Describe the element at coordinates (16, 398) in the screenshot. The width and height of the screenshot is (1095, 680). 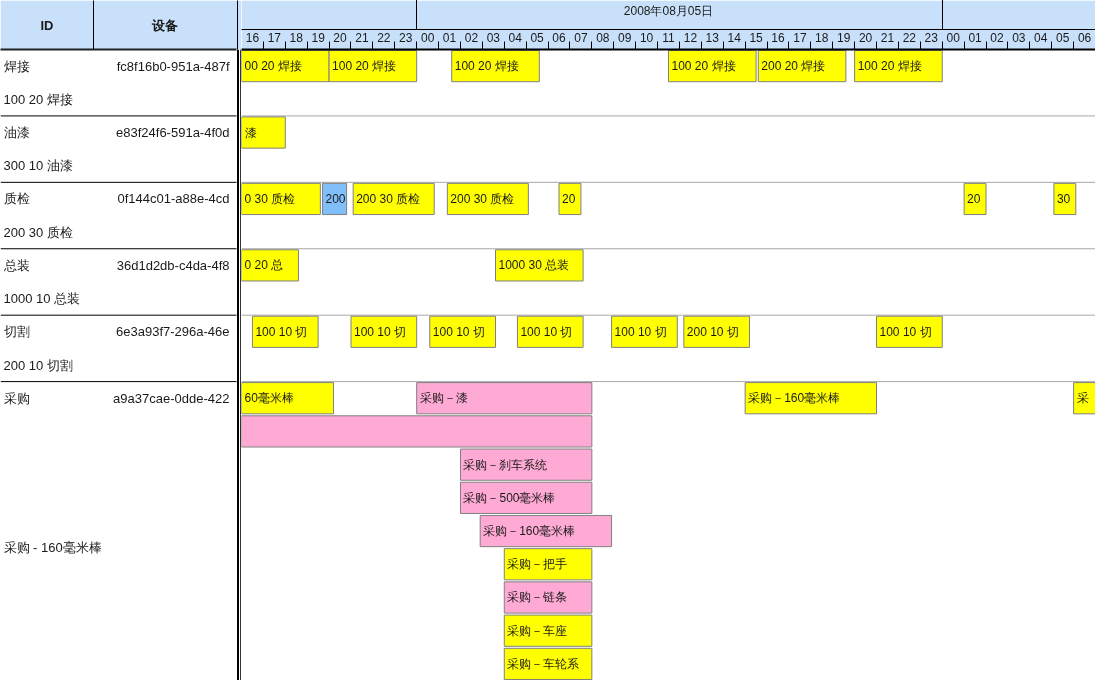
I see `text: 采购` at that location.